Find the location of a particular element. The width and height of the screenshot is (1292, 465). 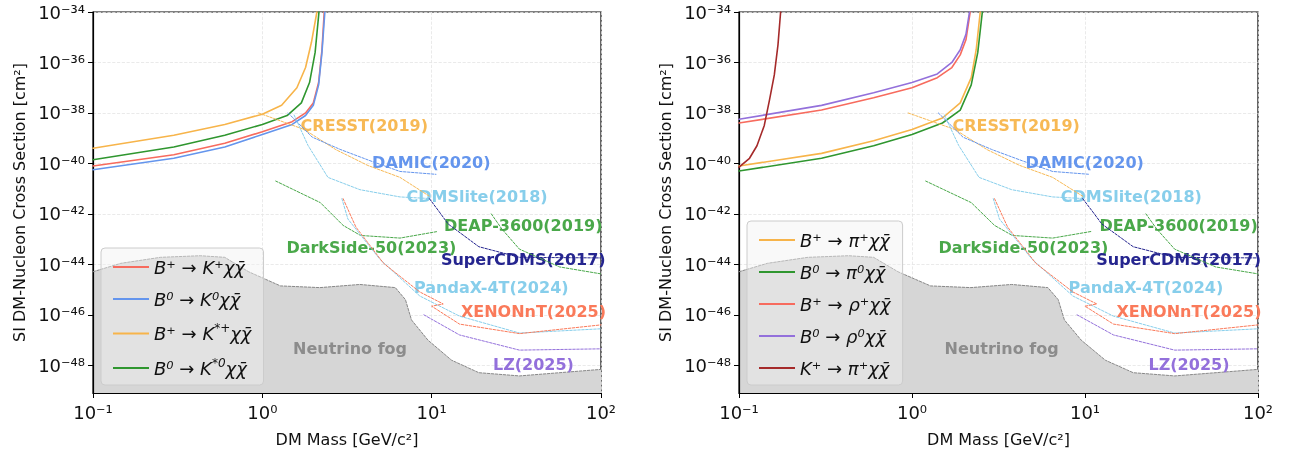

legend-label: B⁰ → K⁰χχ̄ is located at coordinates (198, 299).